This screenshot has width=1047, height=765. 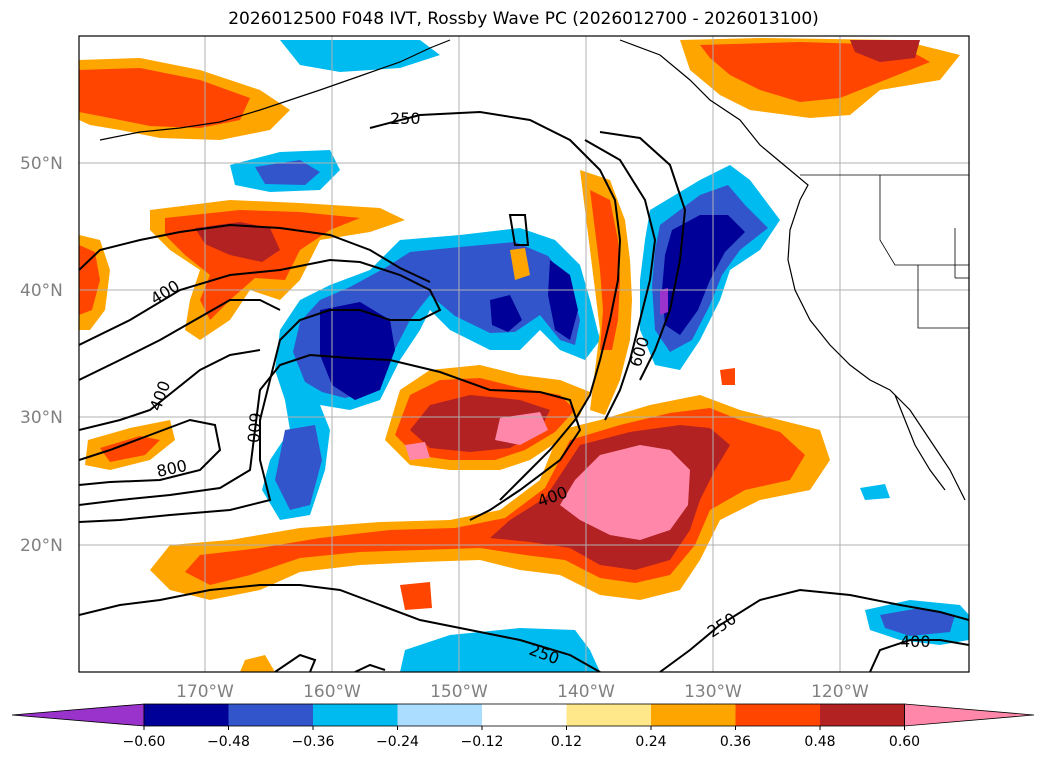 I want to click on lon-label: 160°W, so click(x=332, y=692).